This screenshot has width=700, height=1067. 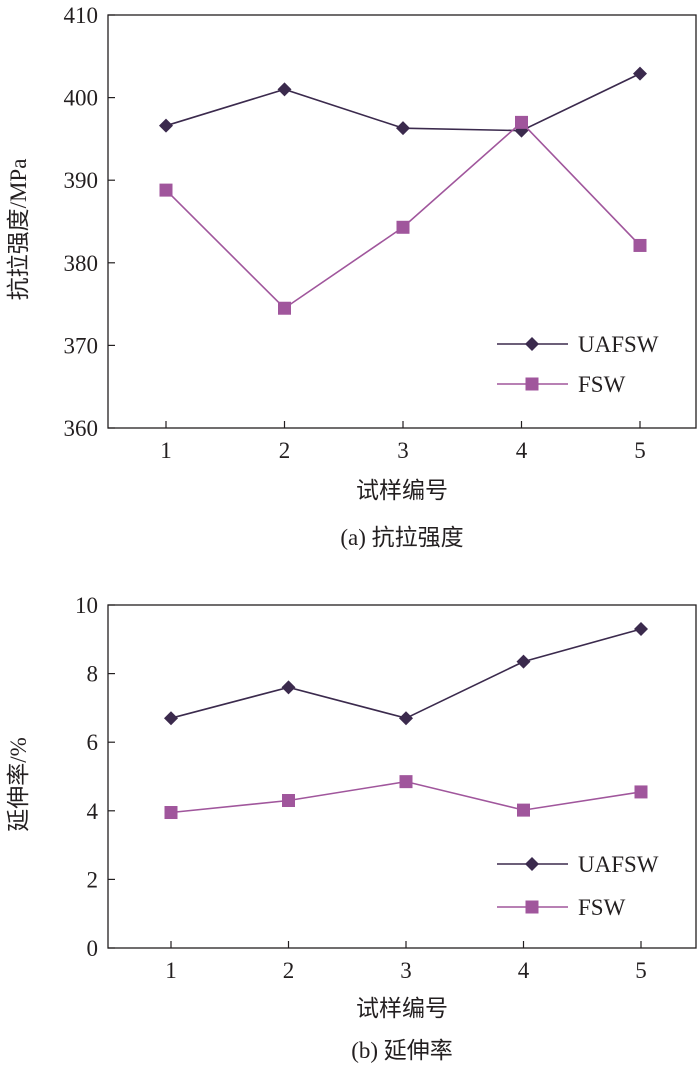 I want to click on y-axis-title: 抗拉强度/MPa, so click(x=18, y=230).